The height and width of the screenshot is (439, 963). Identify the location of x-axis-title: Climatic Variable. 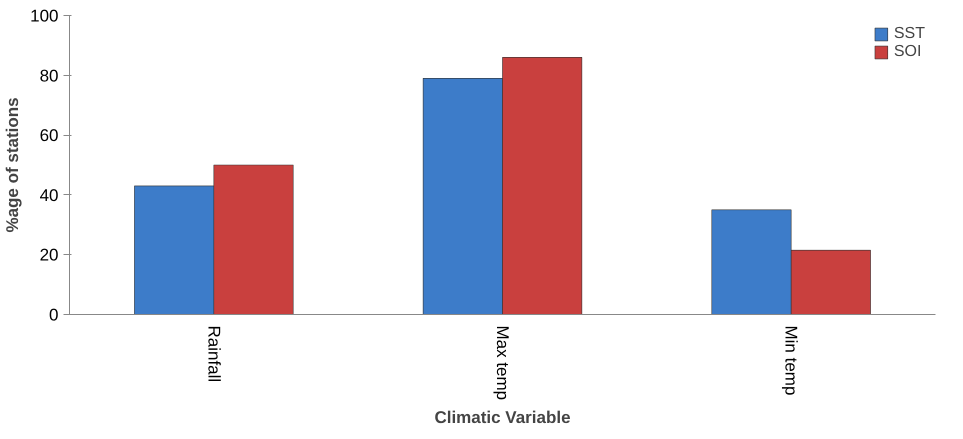
(502, 418).